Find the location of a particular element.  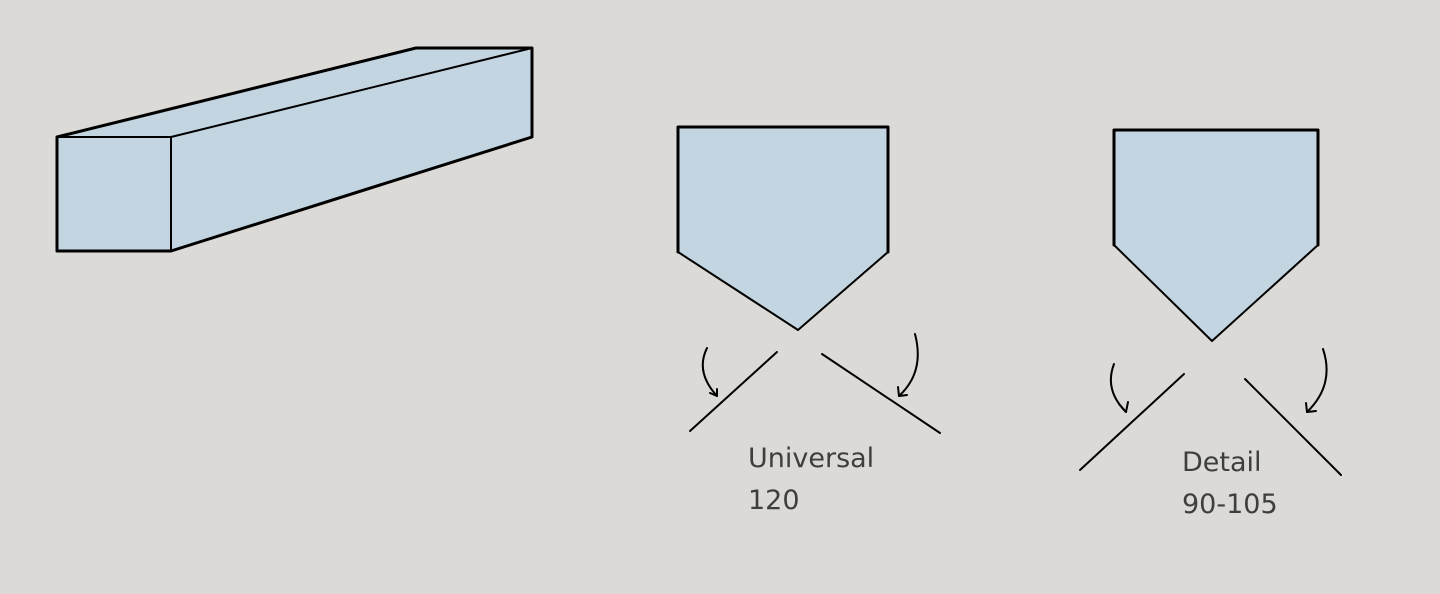

detail-blade-tip is located at coordinates (1216, 293).